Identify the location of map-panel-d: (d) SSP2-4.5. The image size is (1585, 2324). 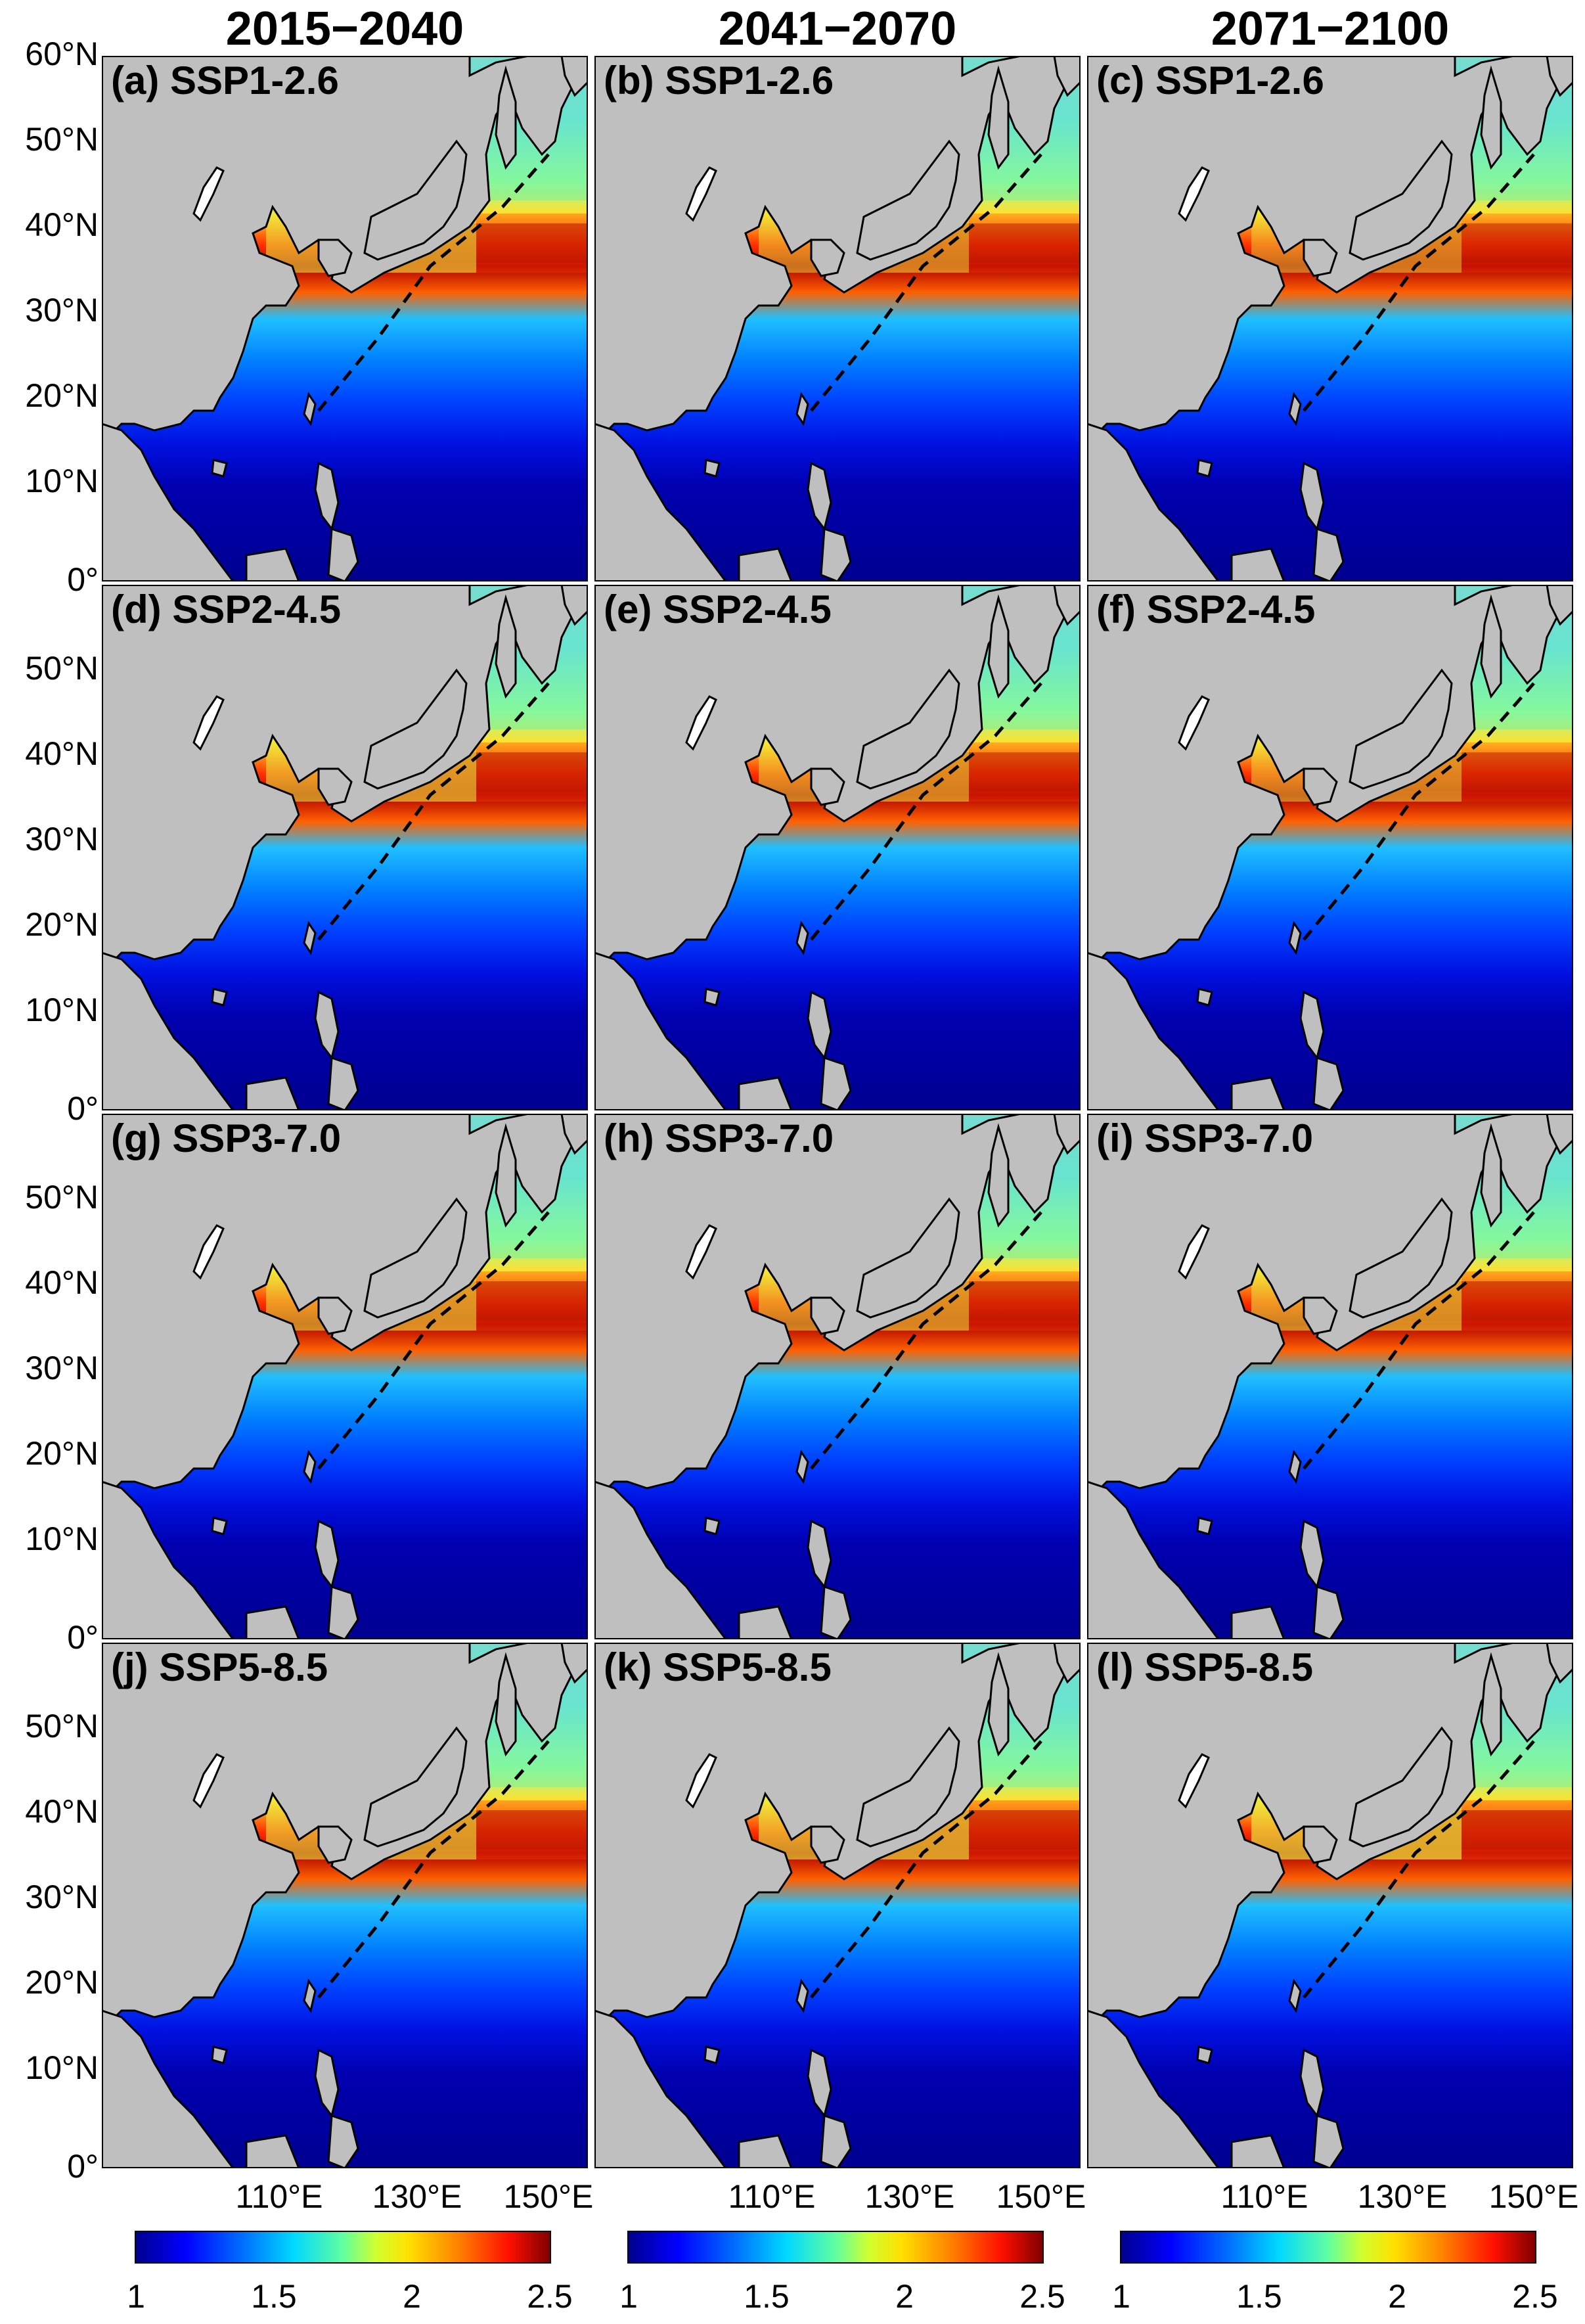
(345, 848).